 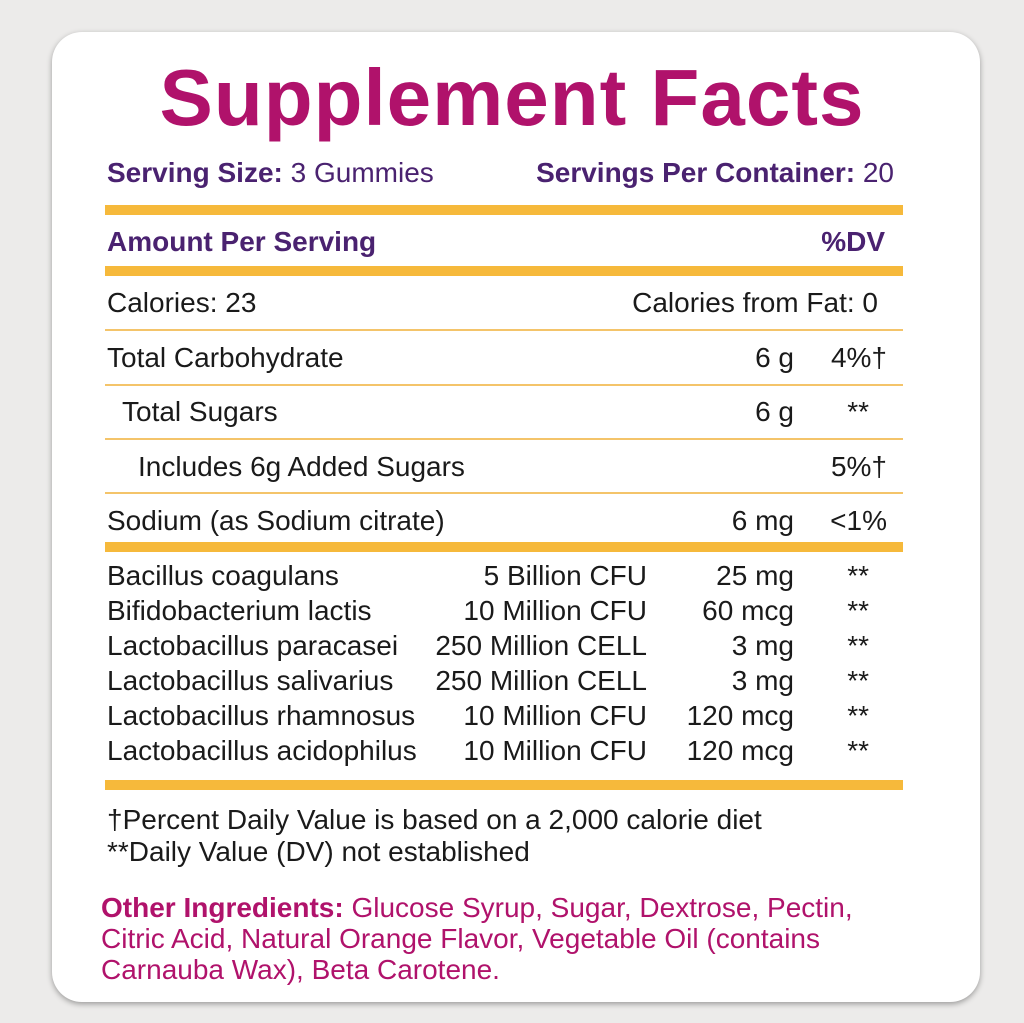 What do you see at coordinates (223, 575) in the screenshot?
I see `probiotic-name: Bacillus coagulans` at bounding box center [223, 575].